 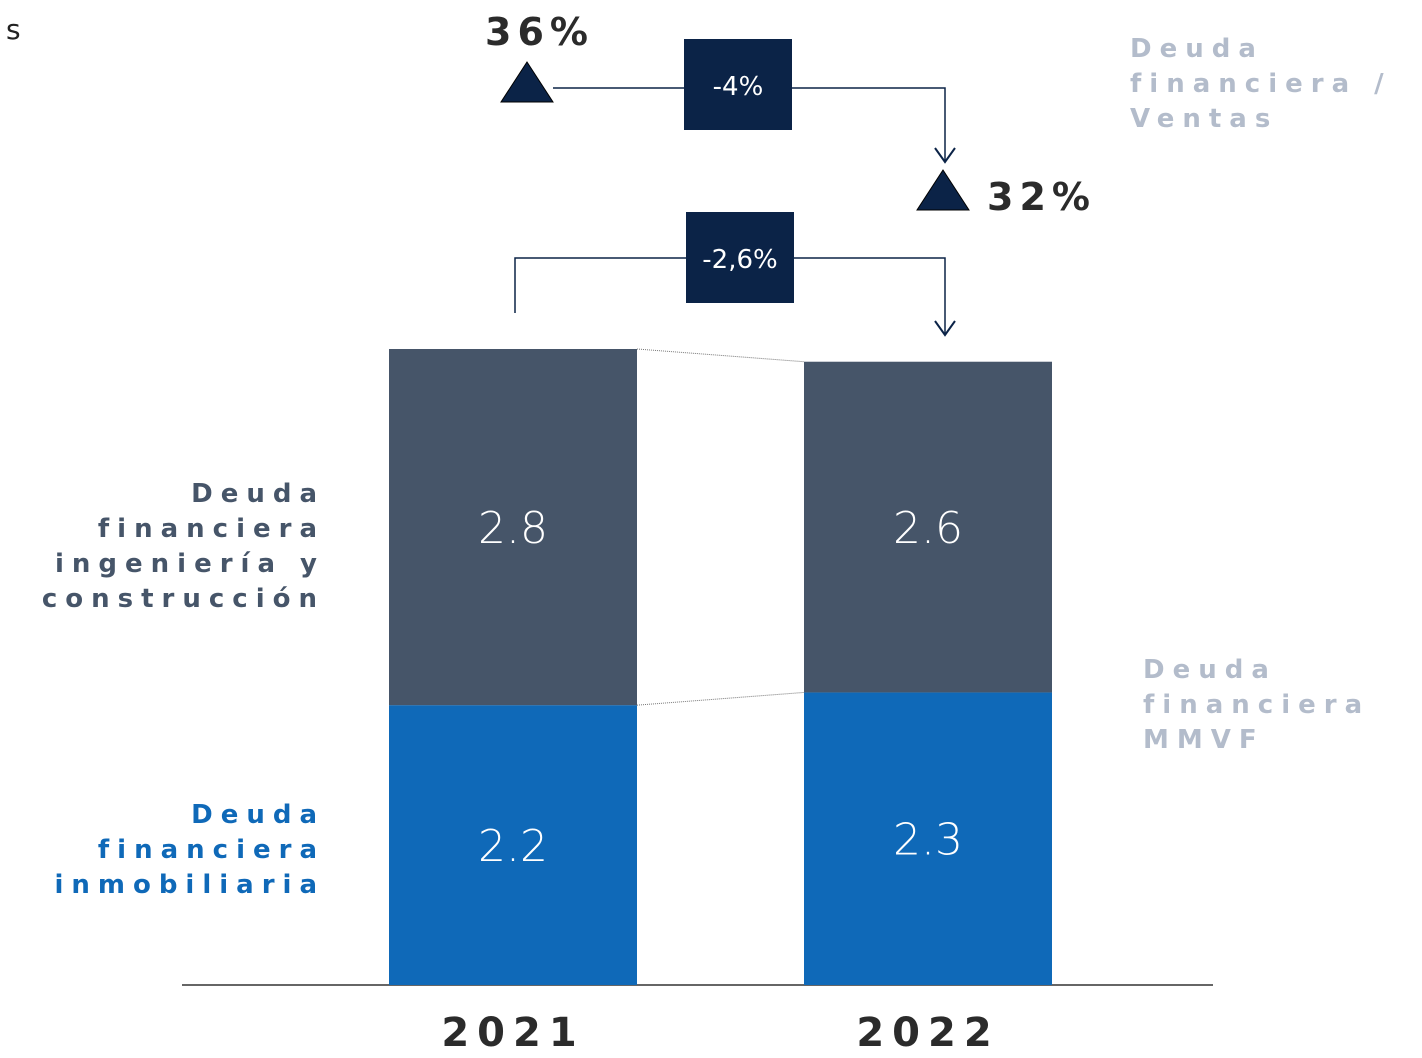 I want to click on ratio-name: Deuda financiera / Ventas, so click(x=1261, y=84).